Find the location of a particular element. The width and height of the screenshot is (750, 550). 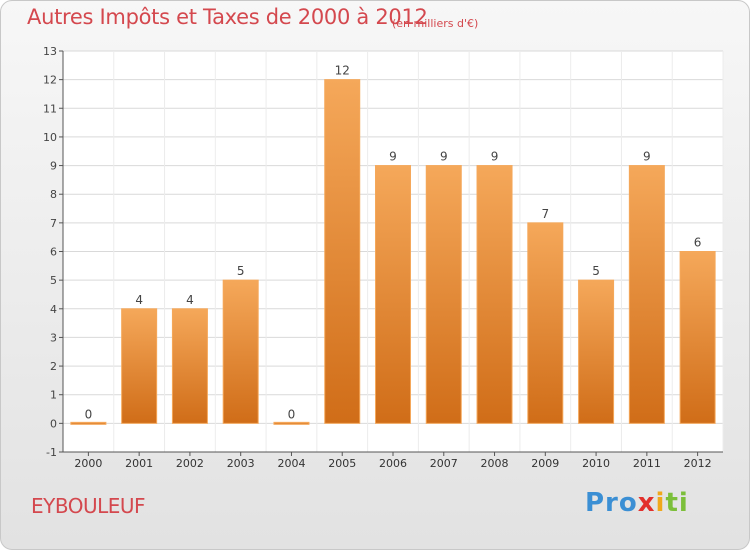

x-tick-label: 2007 is located at coordinates (444, 463).